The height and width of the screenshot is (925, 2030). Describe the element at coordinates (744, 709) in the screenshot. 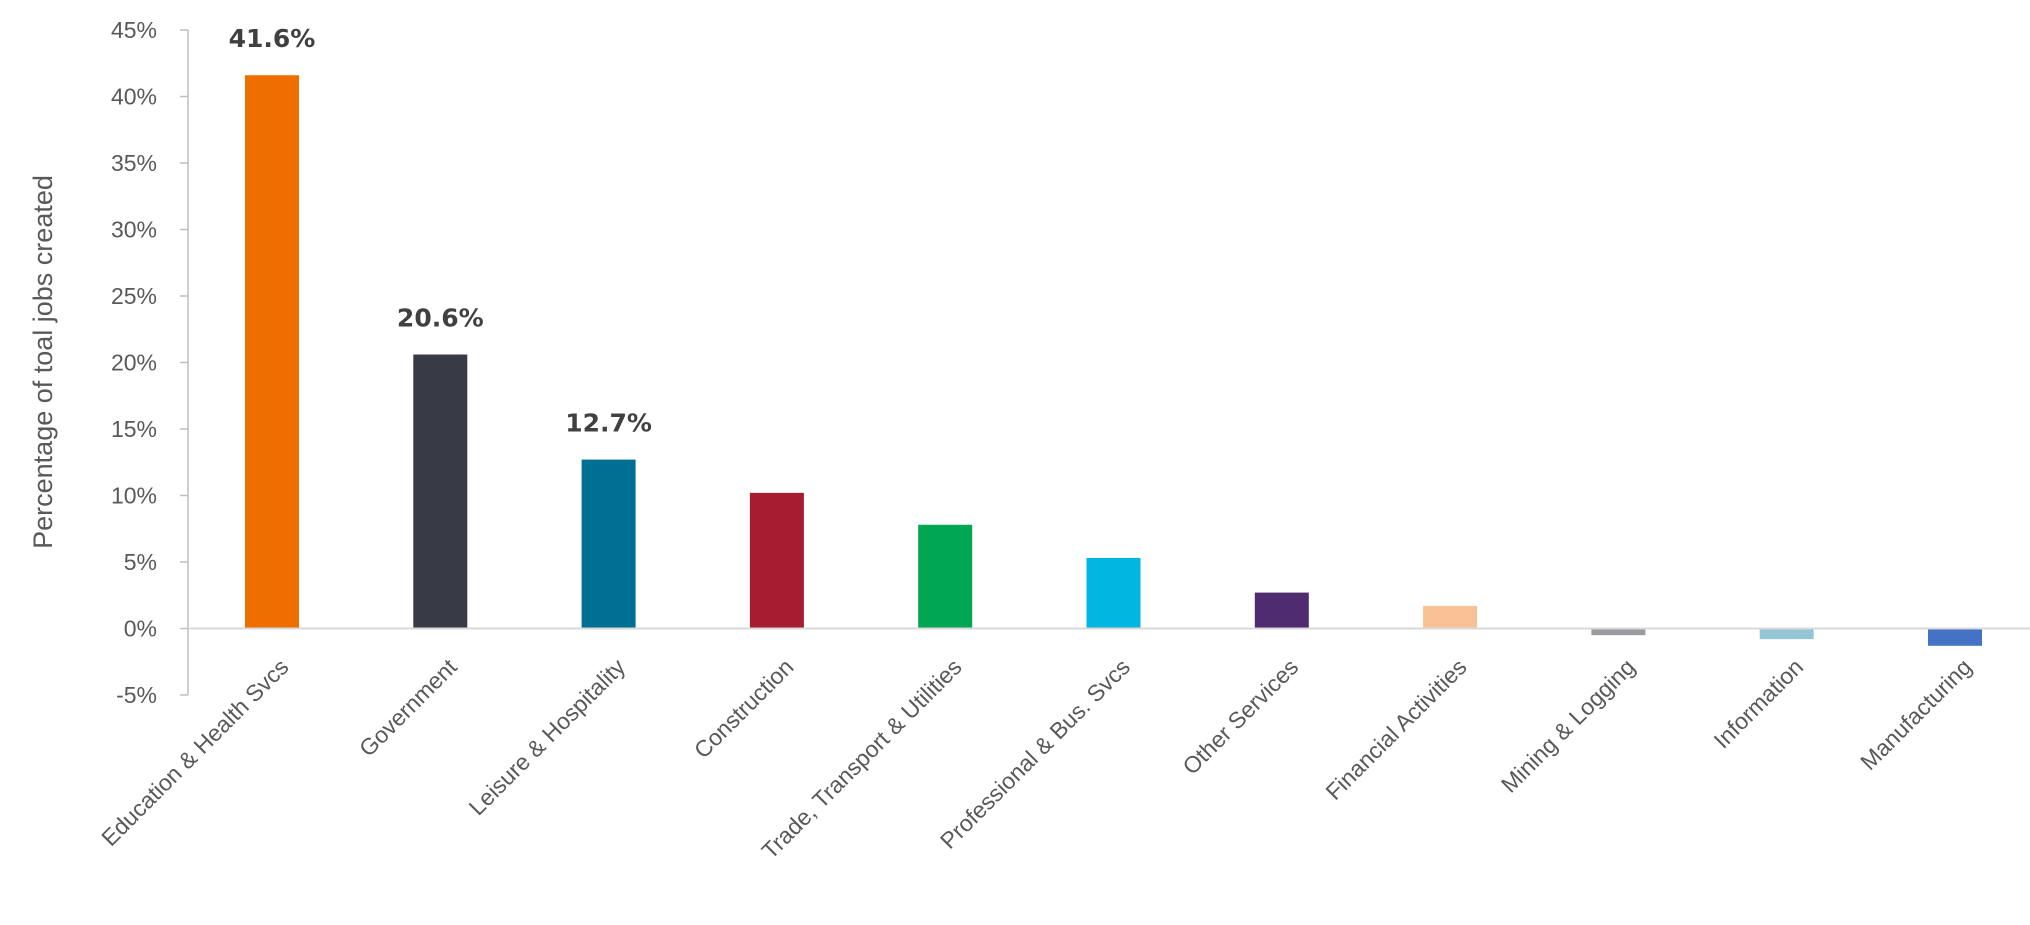

I see `x-category-label: Construction` at that location.